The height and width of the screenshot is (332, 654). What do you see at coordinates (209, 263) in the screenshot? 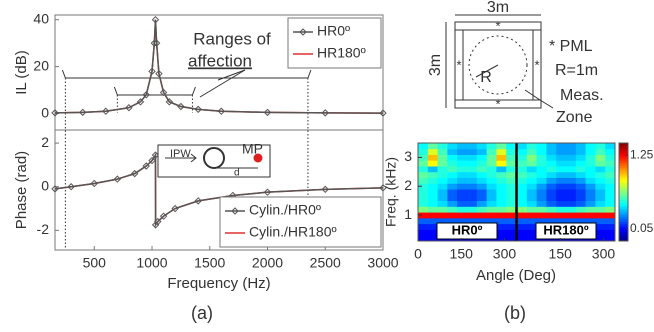
I see `x-tick-label: 1500` at bounding box center [209, 263].